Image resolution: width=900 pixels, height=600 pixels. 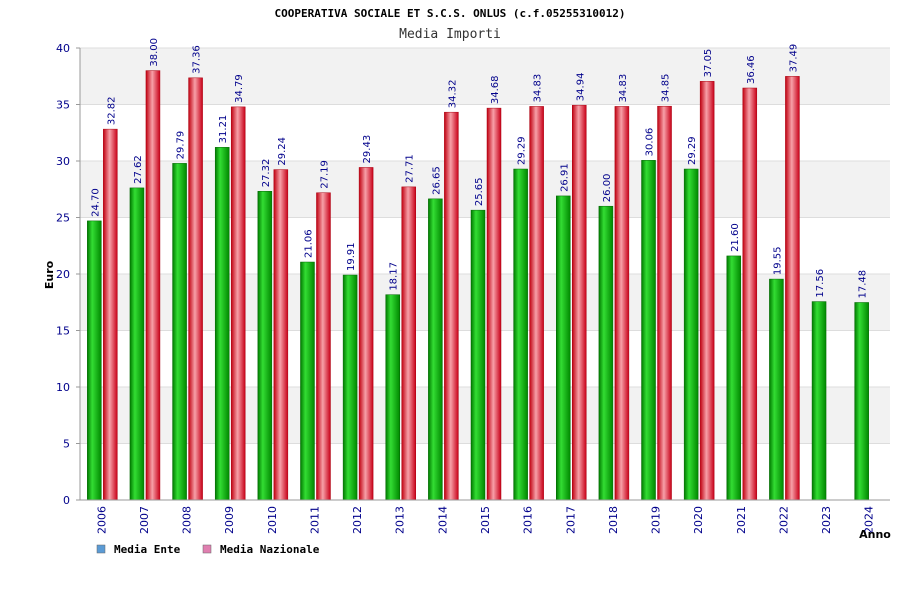 I want to click on y-axis-label: Euro, so click(x=49, y=274).